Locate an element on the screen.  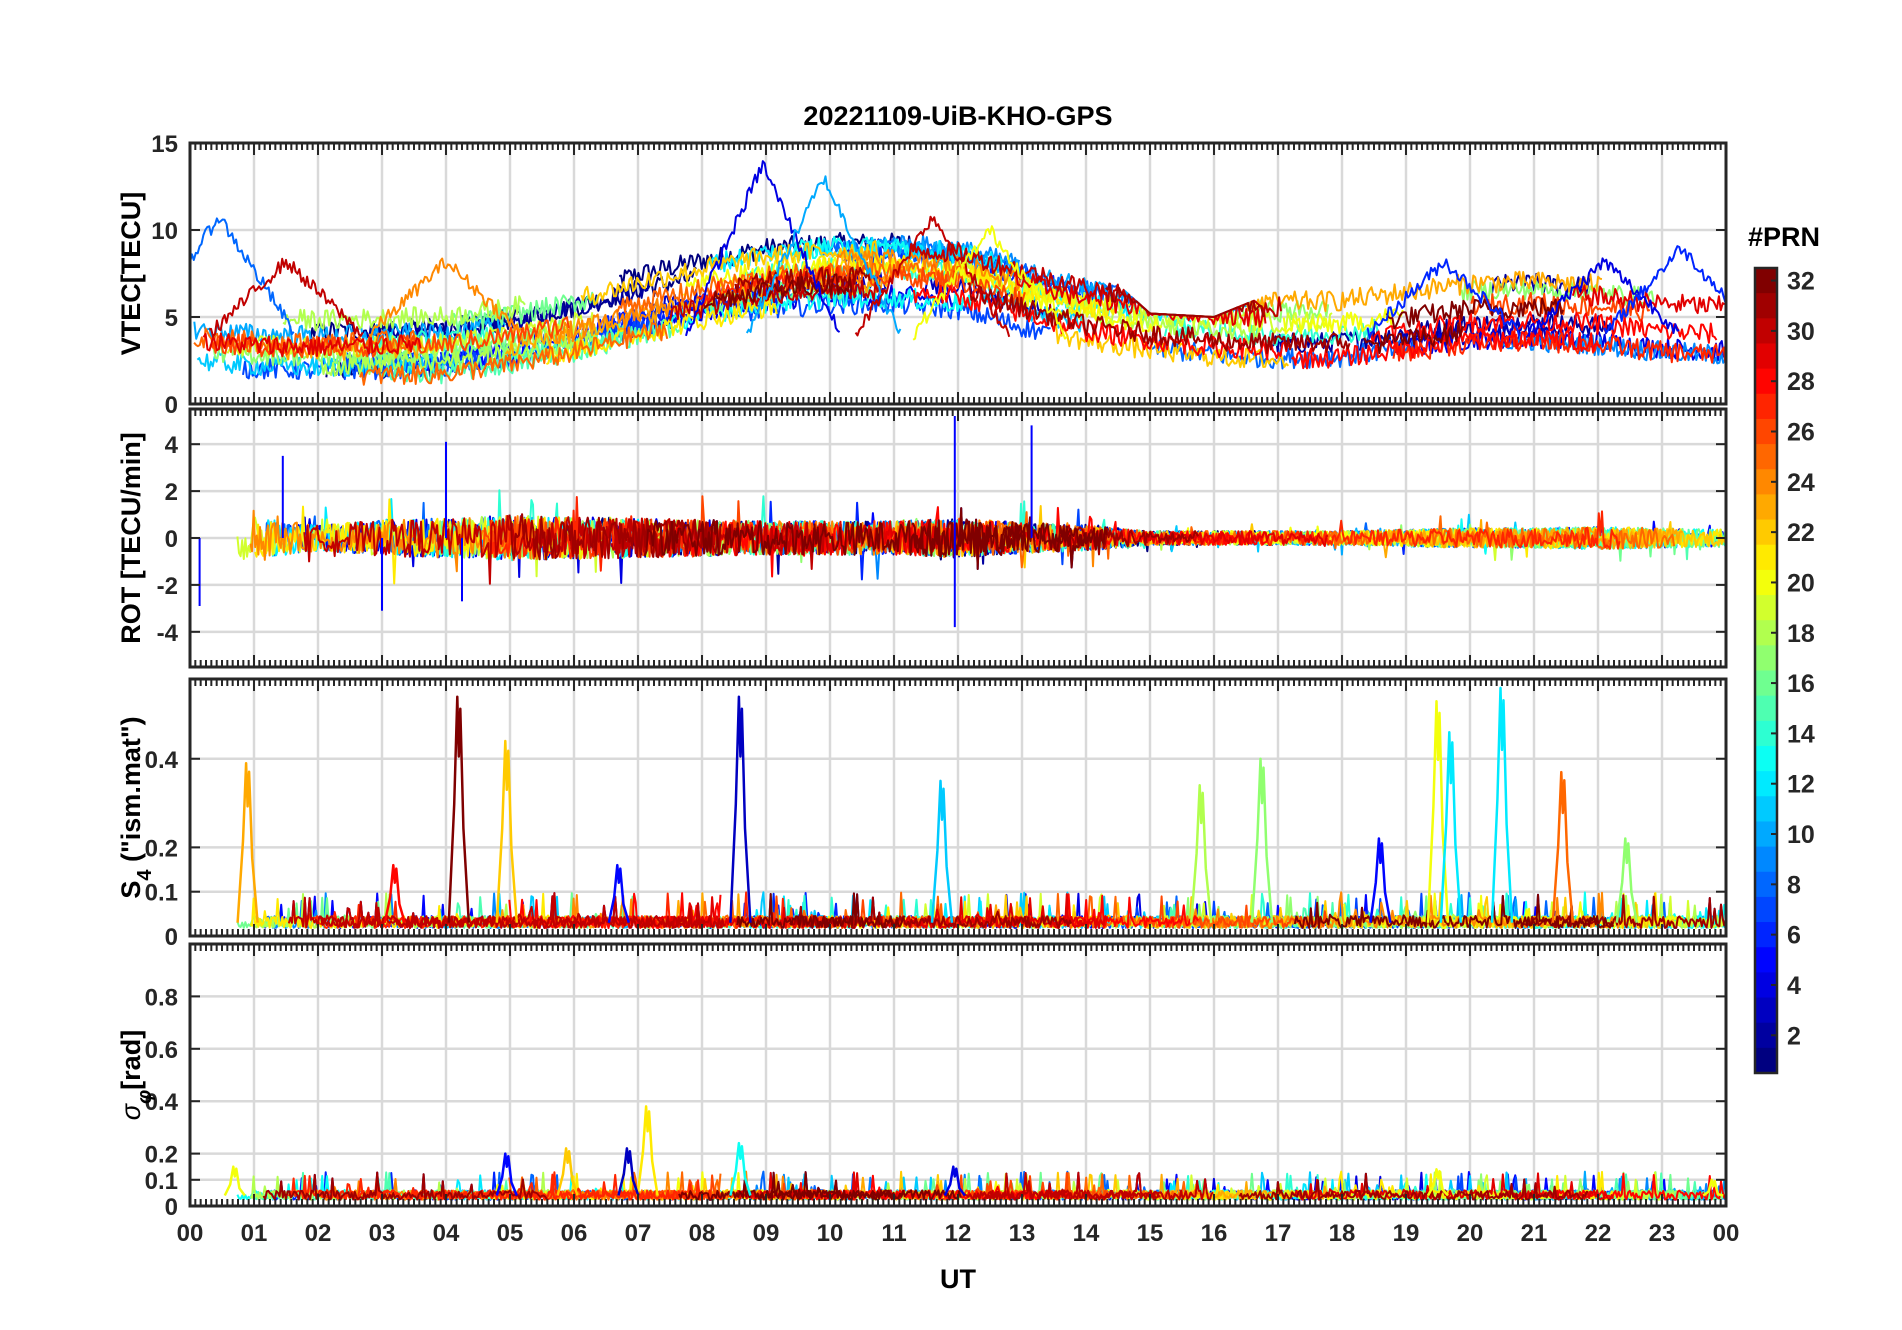
x-tick-label: 22 is located at coordinates (1598, 1233).